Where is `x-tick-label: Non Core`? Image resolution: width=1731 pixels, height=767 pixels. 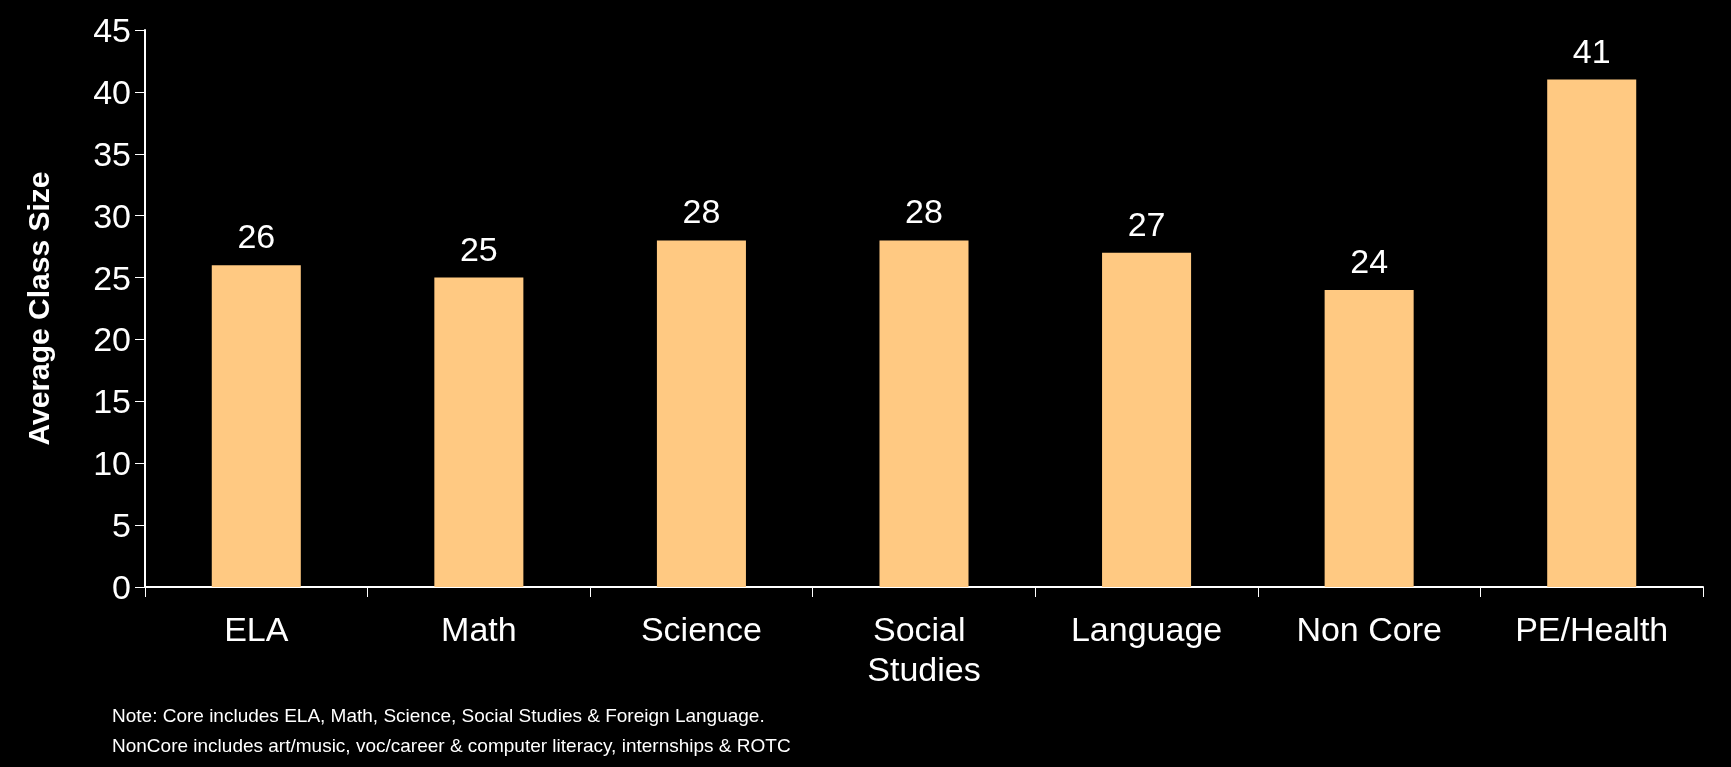
x-tick-label: Non Core is located at coordinates (1369, 629).